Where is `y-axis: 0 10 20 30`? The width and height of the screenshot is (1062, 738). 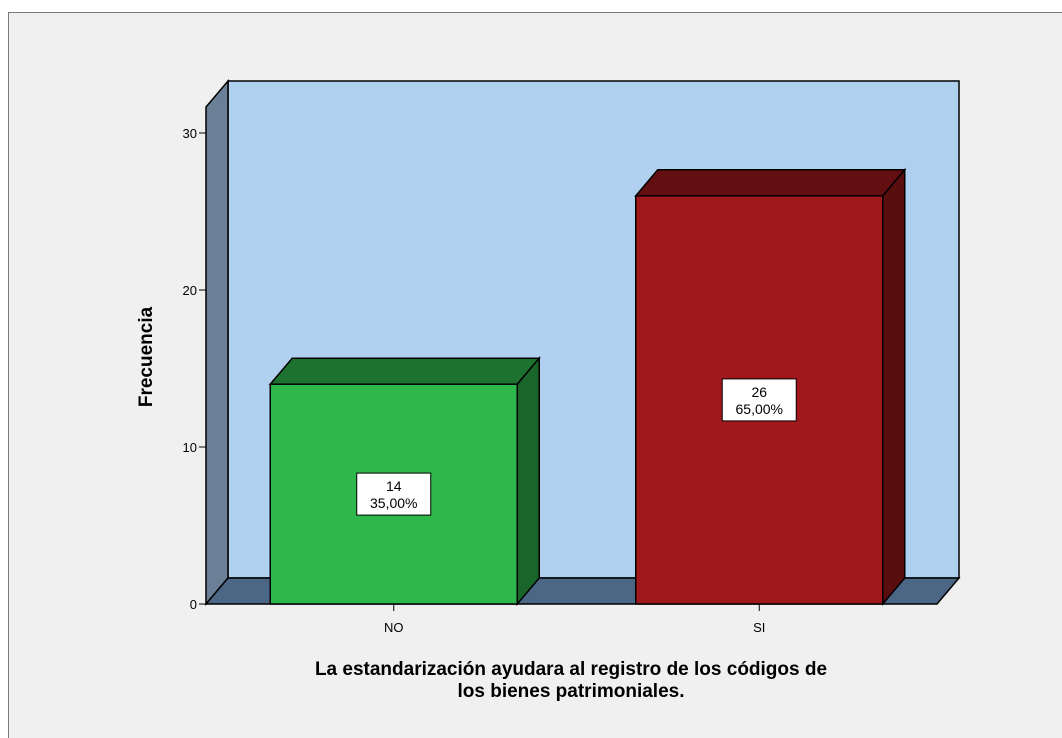 y-axis: 0 10 20 30 is located at coordinates (194, 369).